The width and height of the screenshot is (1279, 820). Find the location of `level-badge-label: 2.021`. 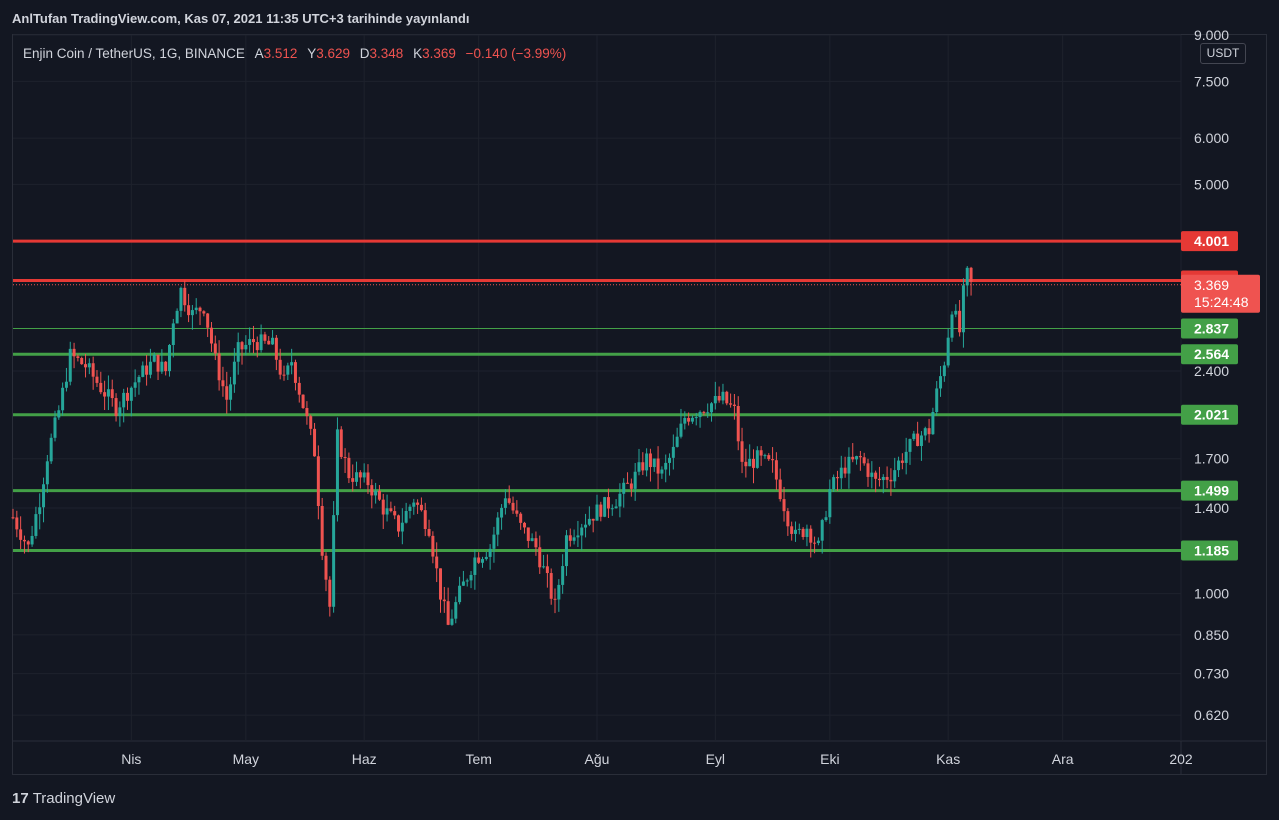

level-badge-label: 2.021 is located at coordinates (1211, 415).